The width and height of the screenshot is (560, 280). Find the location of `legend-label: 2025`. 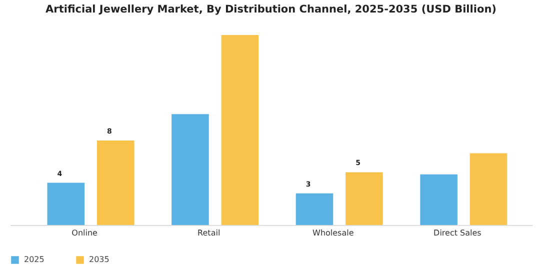

legend-label: 2025 is located at coordinates (34, 259).